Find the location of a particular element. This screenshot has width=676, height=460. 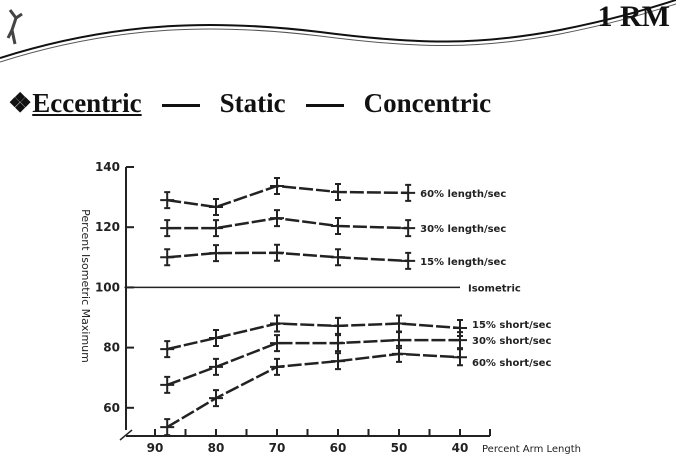

x-tick-label: 70 is located at coordinates (277, 448).